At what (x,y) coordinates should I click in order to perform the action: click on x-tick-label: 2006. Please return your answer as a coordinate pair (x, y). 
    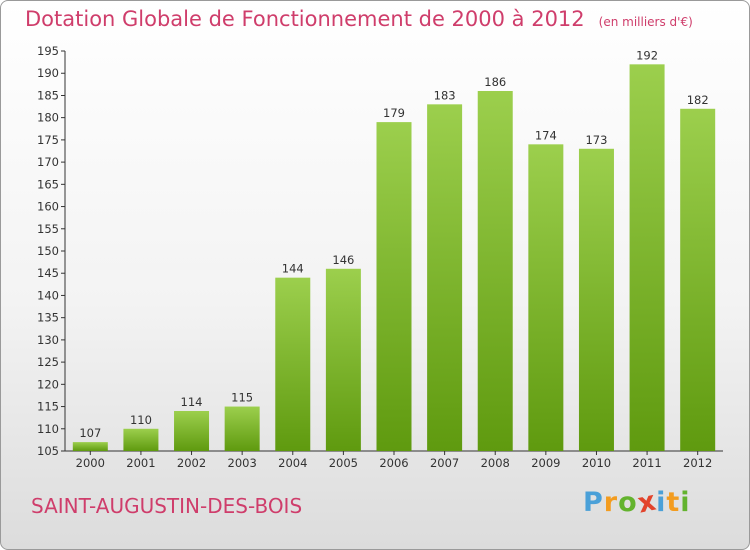
    Looking at the image, I should click on (393, 463).